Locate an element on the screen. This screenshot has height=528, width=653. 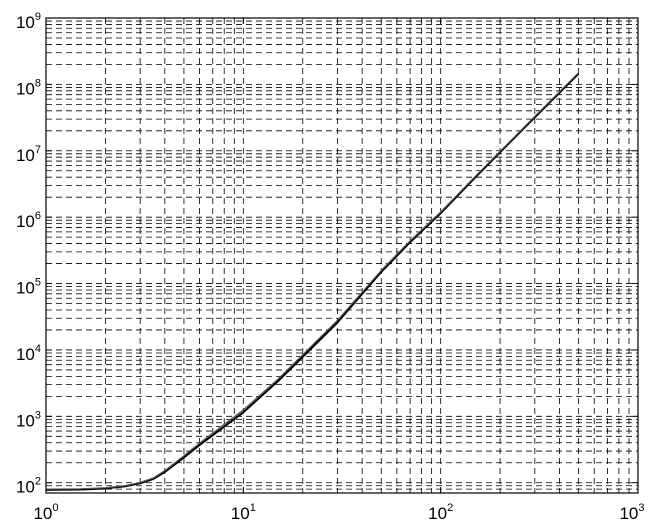
x-tick-label: 10¹ is located at coordinates (243, 512).